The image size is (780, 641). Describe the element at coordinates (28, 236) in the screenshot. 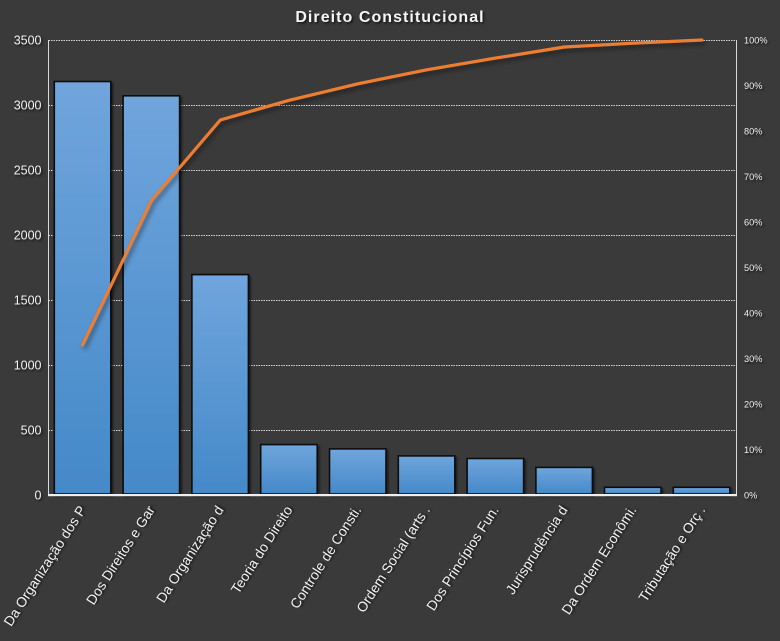

I see `svg-text: 2000` at that location.